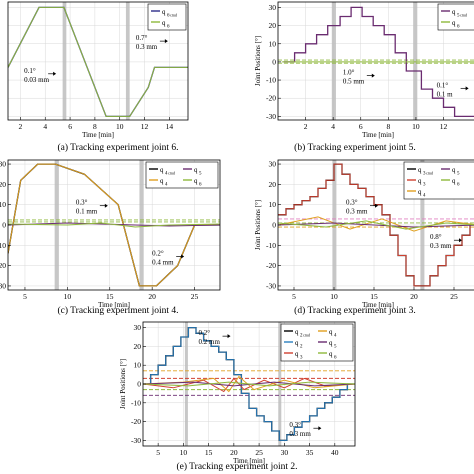 Image resolution: width=474 pixels, height=474 pixels. Describe the element at coordinates (438, 180) in the screenshot. I see `legend: q 3 cmd q 5q 3 q 6q 4` at that location.